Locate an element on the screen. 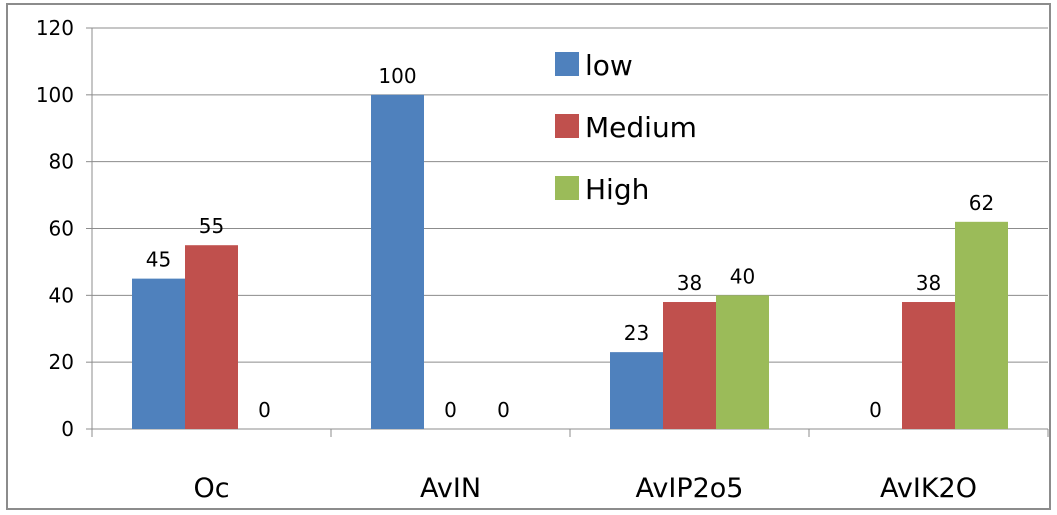 Image resolution: width=1057 pixels, height=515 pixels. legend-label: High is located at coordinates (617, 189).